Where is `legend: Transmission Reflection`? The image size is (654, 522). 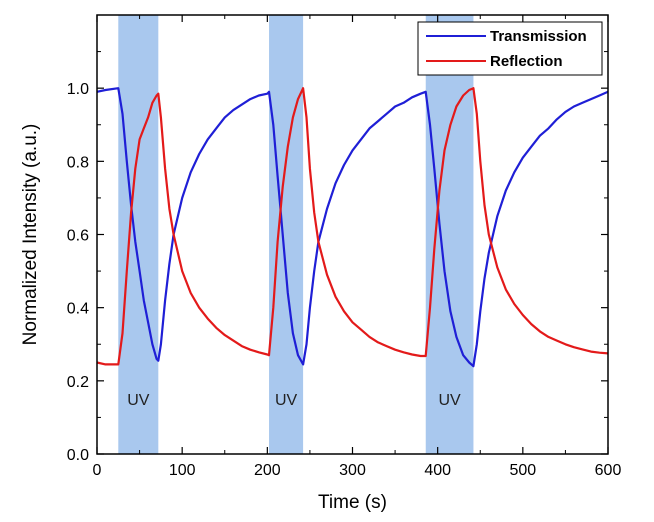 legend: Transmission Reflection is located at coordinates (510, 48).